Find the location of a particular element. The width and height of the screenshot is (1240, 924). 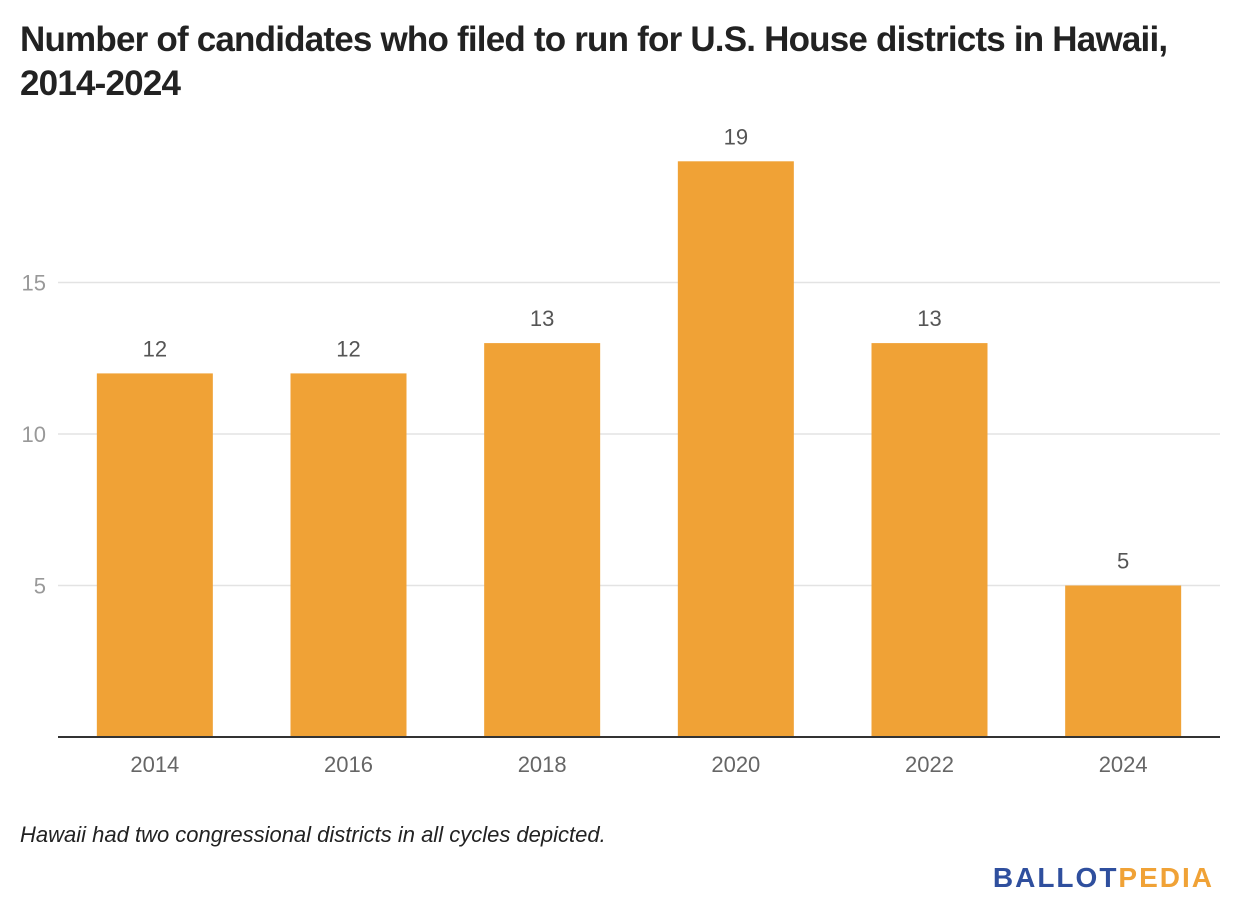

x-axis-ticks: 2014 2016 2018 2020 2022 2024 is located at coordinates (638, 764).